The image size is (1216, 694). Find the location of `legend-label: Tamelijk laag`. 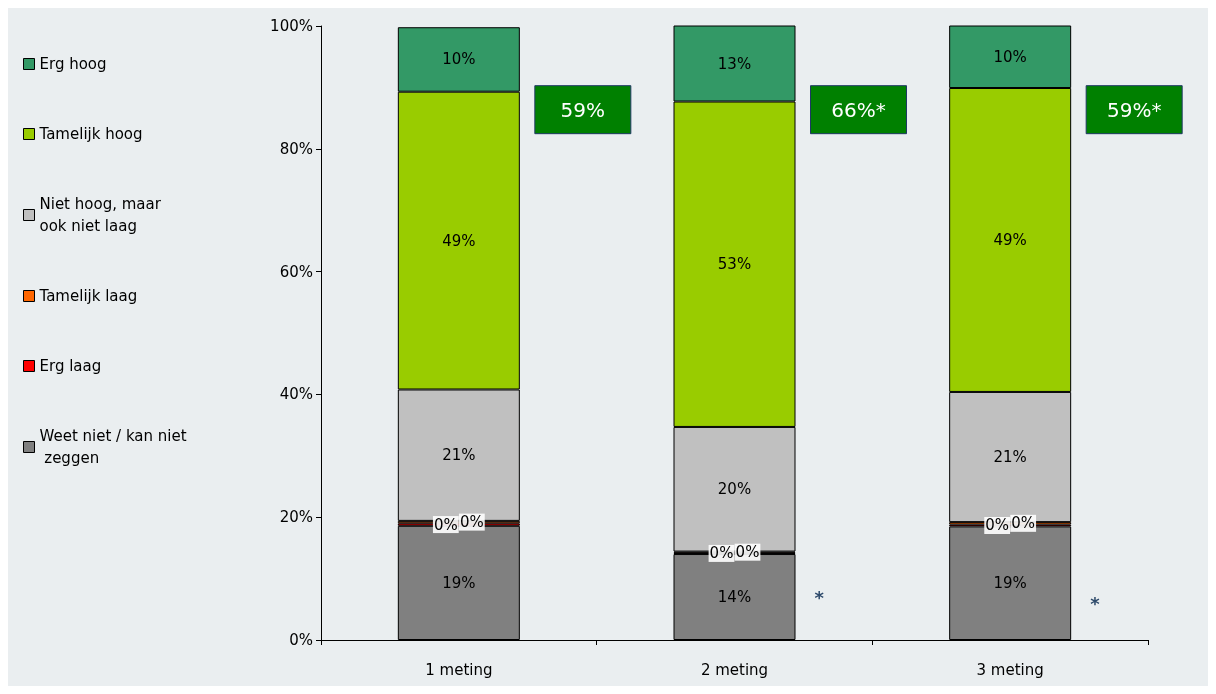

legend-label: Tamelijk laag is located at coordinates (88, 296).